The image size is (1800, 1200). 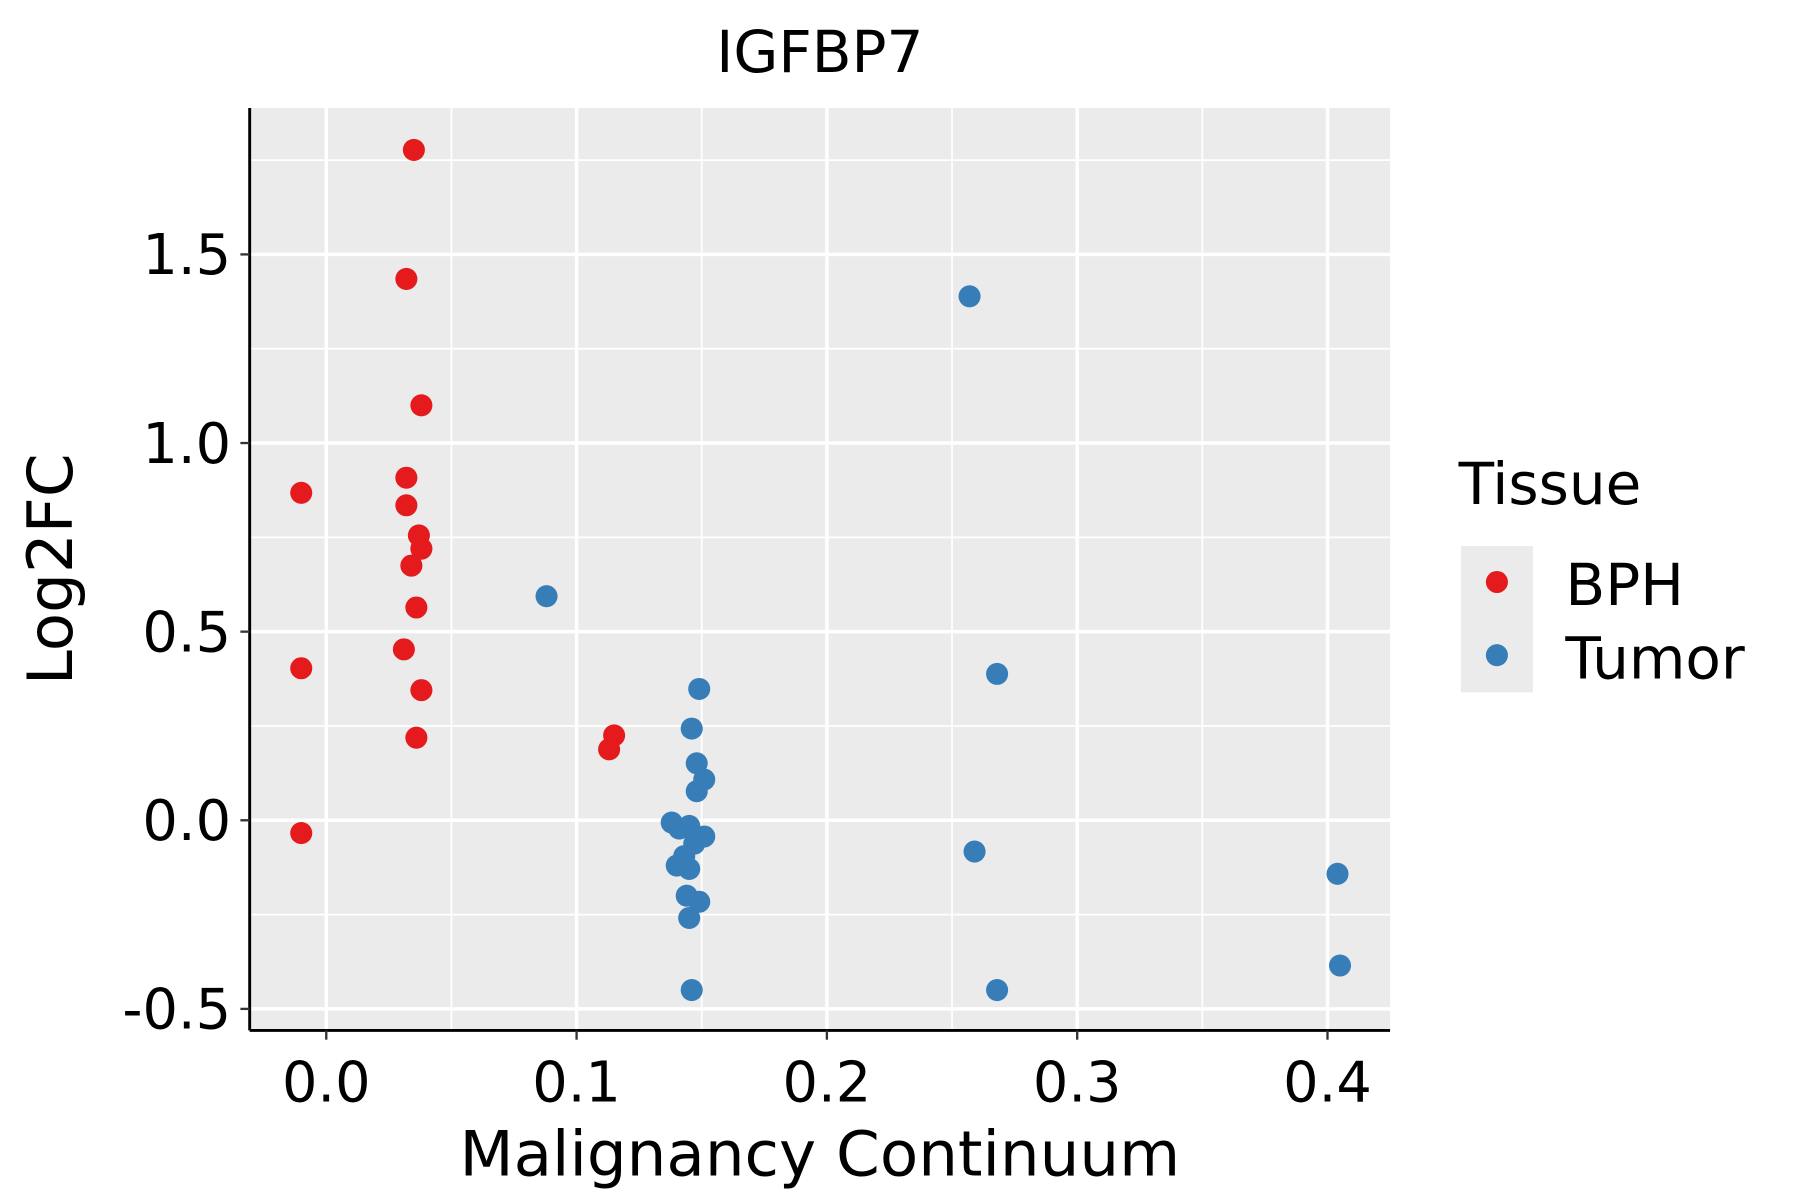 What do you see at coordinates (1327, 1082) in the screenshot?
I see `x-tick-label: 0.4` at bounding box center [1327, 1082].